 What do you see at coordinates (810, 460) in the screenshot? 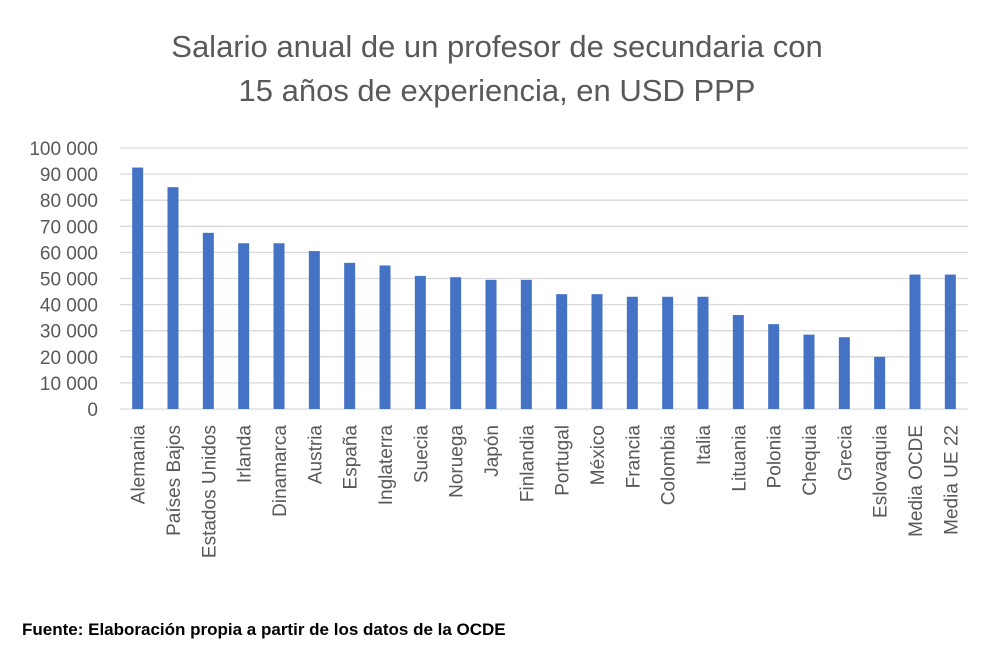
I see `x-tick-label: Chequia` at bounding box center [810, 460].